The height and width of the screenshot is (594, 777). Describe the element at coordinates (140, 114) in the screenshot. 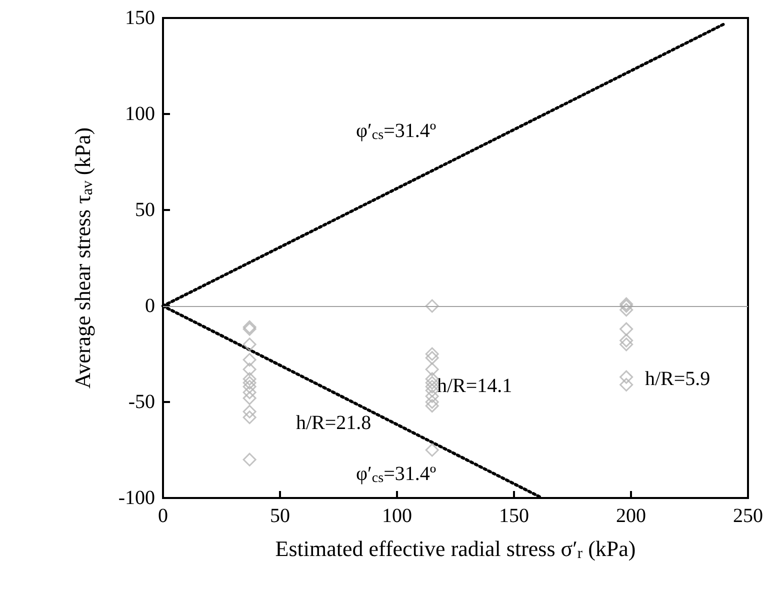

I see `y-tick-label: 100` at that location.